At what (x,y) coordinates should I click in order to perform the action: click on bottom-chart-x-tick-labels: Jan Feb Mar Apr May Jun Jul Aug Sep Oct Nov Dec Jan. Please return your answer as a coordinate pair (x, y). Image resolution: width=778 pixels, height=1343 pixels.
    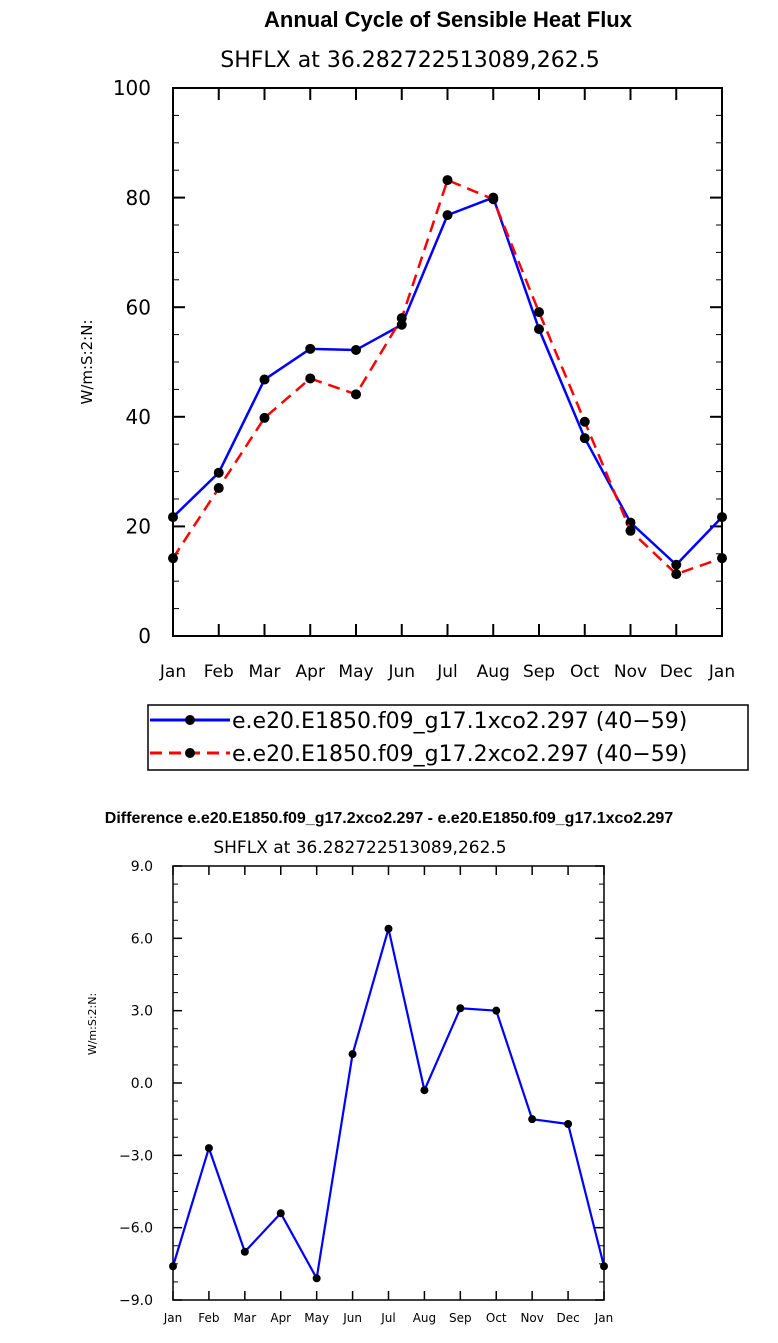
    Looking at the image, I should click on (388, 1318).